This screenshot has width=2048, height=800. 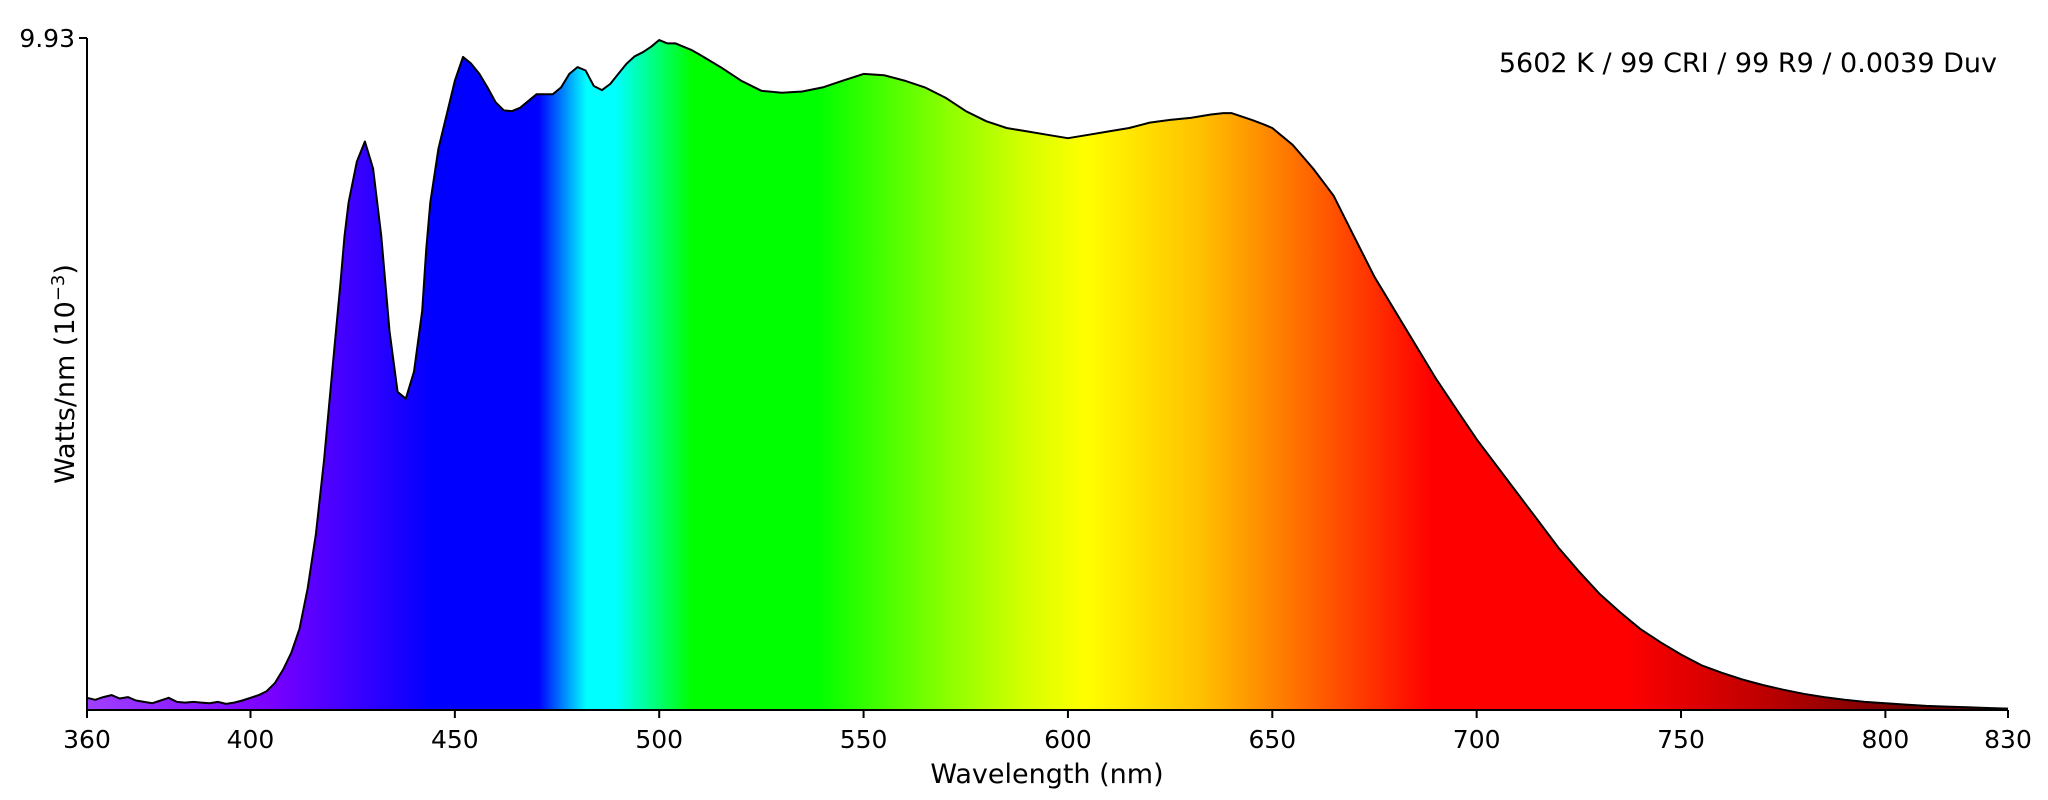 What do you see at coordinates (47, 38) in the screenshot?
I see `y-tick-label: 9.93` at bounding box center [47, 38].